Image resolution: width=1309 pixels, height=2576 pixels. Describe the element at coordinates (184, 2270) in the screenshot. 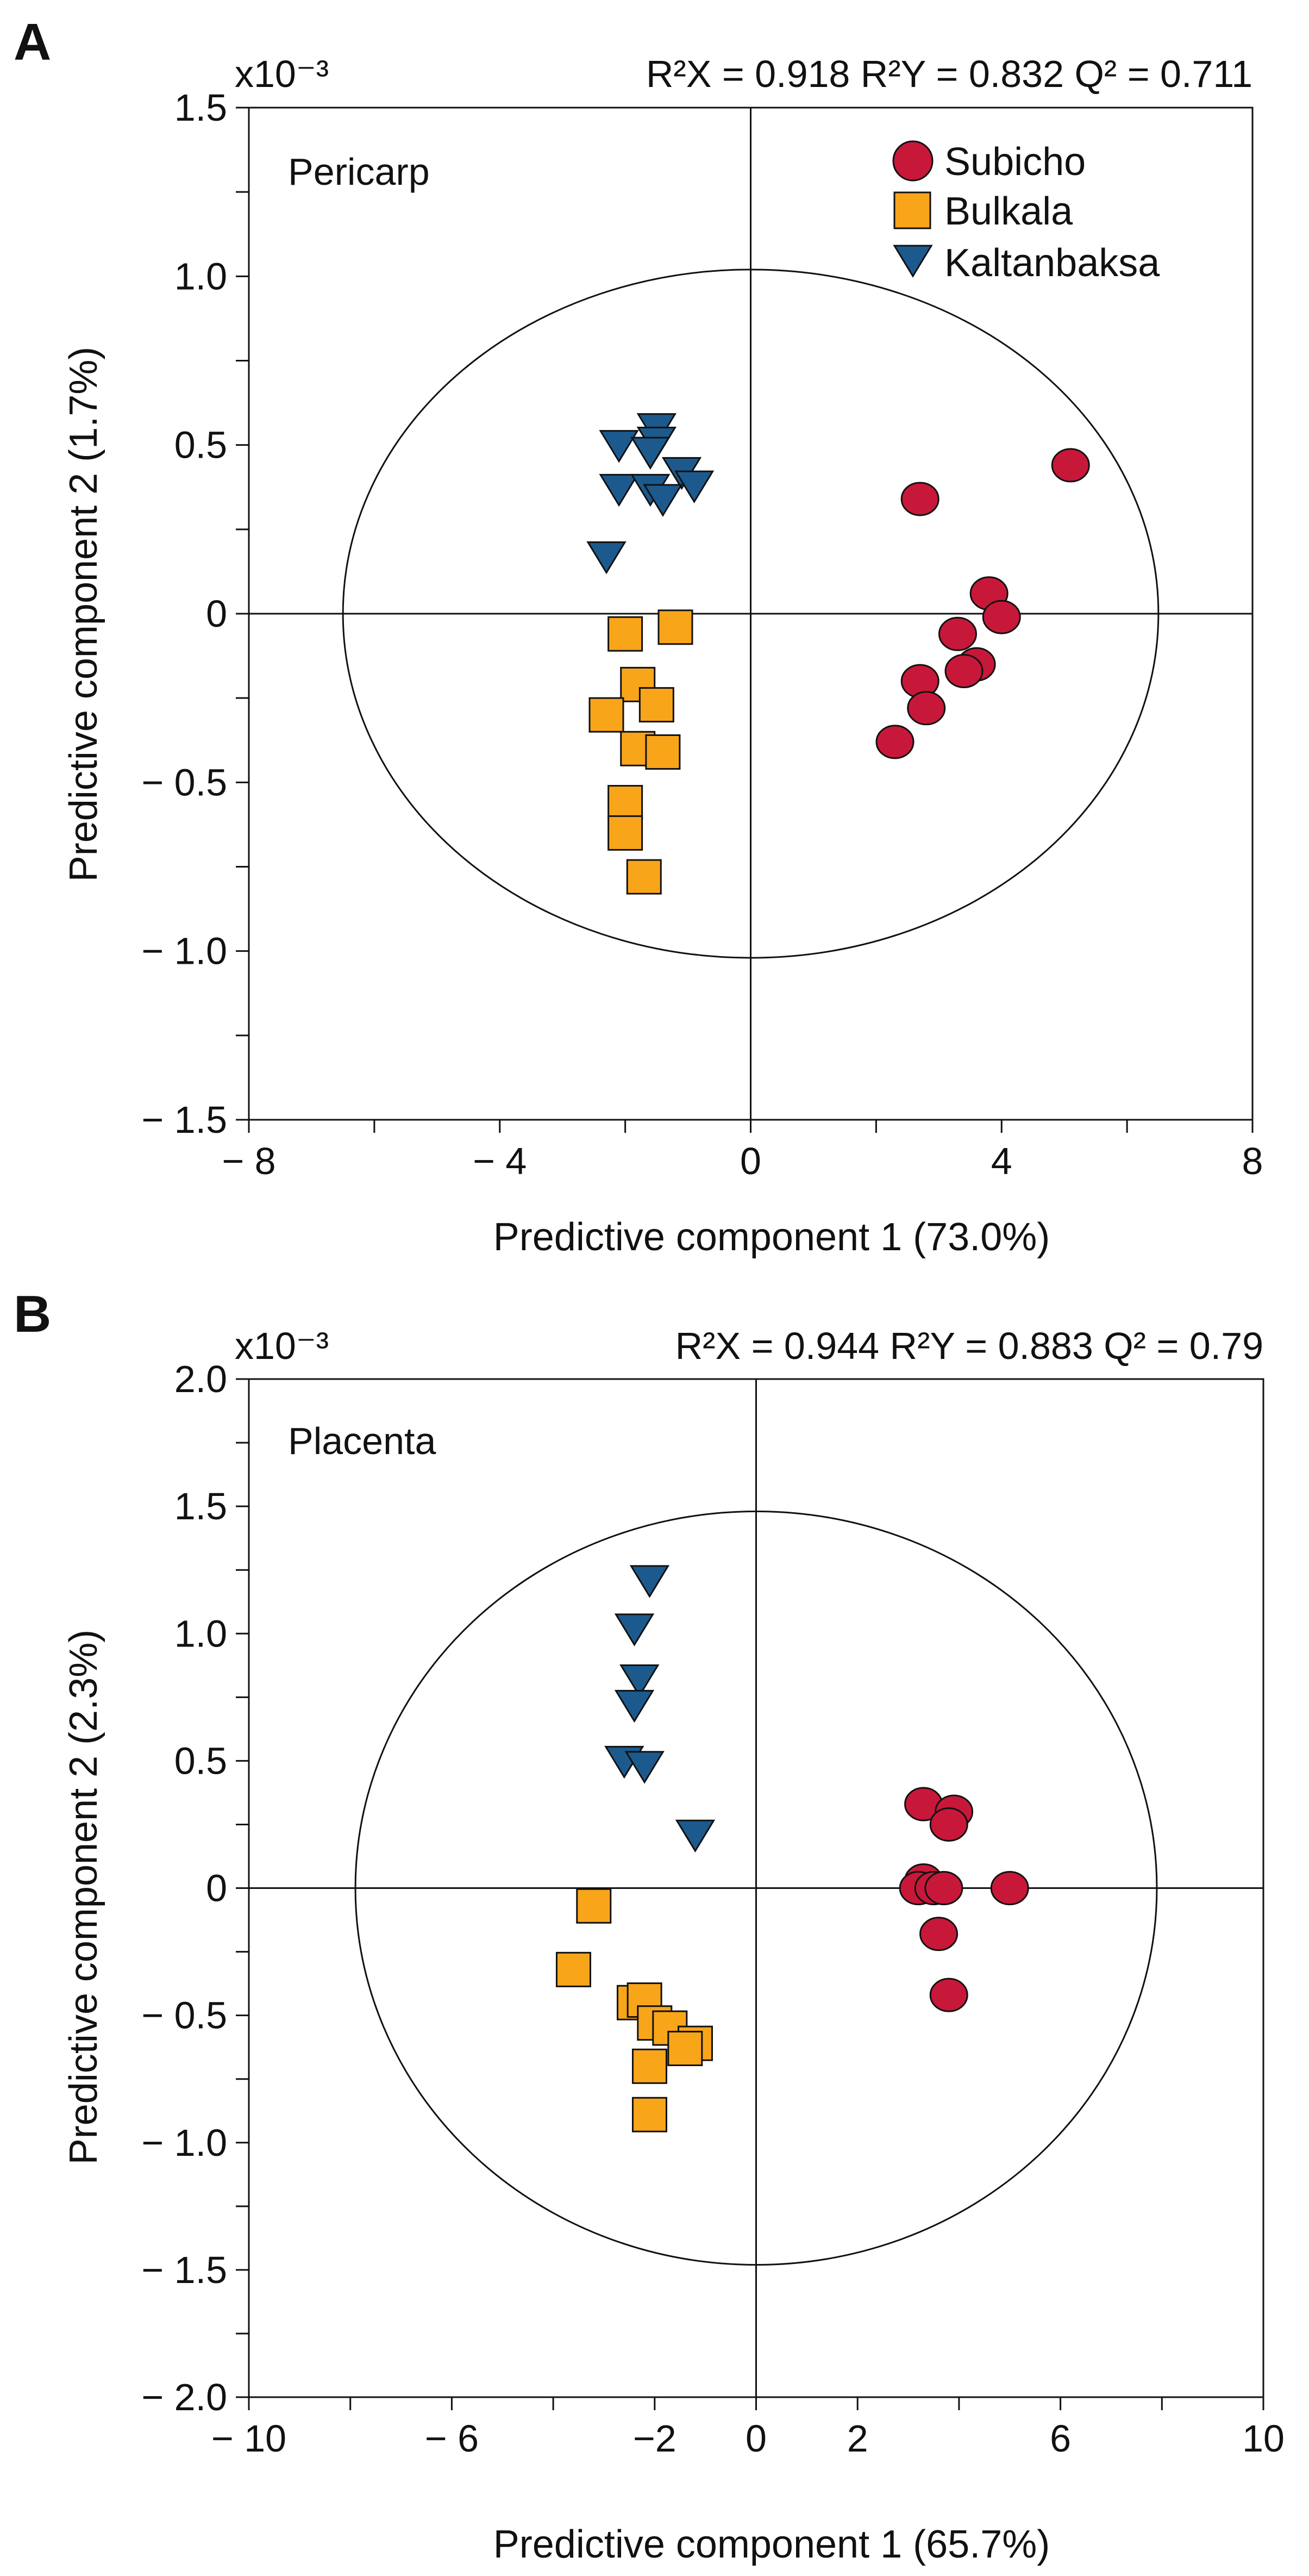

I see `panel-b-y-tick-label: − 1.5` at that location.